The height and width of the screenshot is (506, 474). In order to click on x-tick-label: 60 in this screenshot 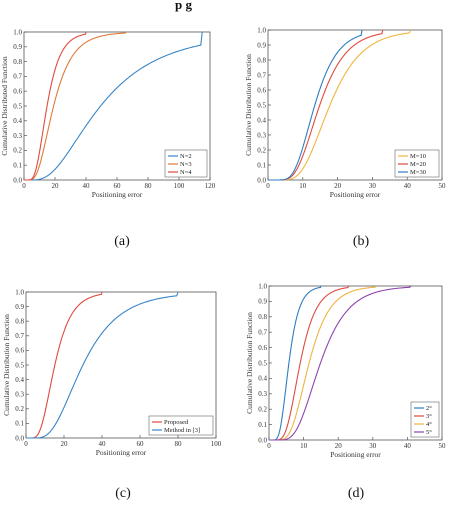, I will do `click(118, 186)`.